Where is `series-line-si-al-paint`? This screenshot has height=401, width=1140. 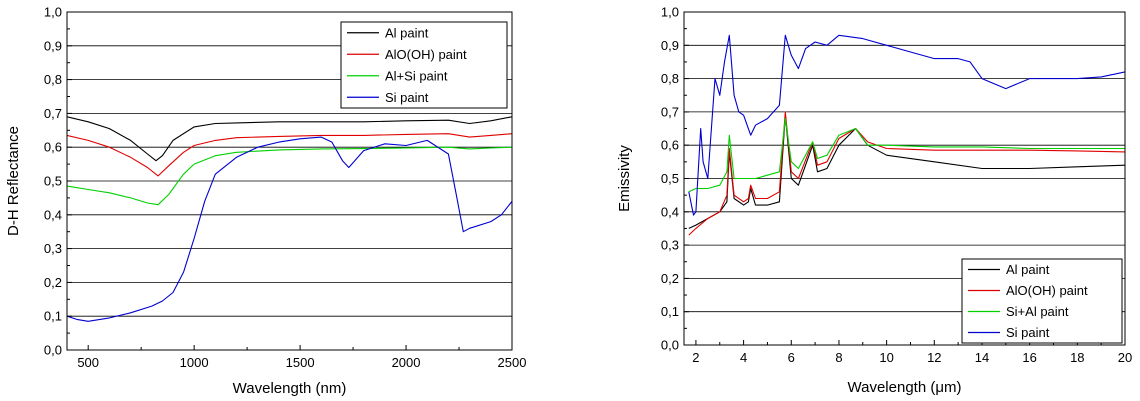 series-line-si-al-paint is located at coordinates (906, 155).